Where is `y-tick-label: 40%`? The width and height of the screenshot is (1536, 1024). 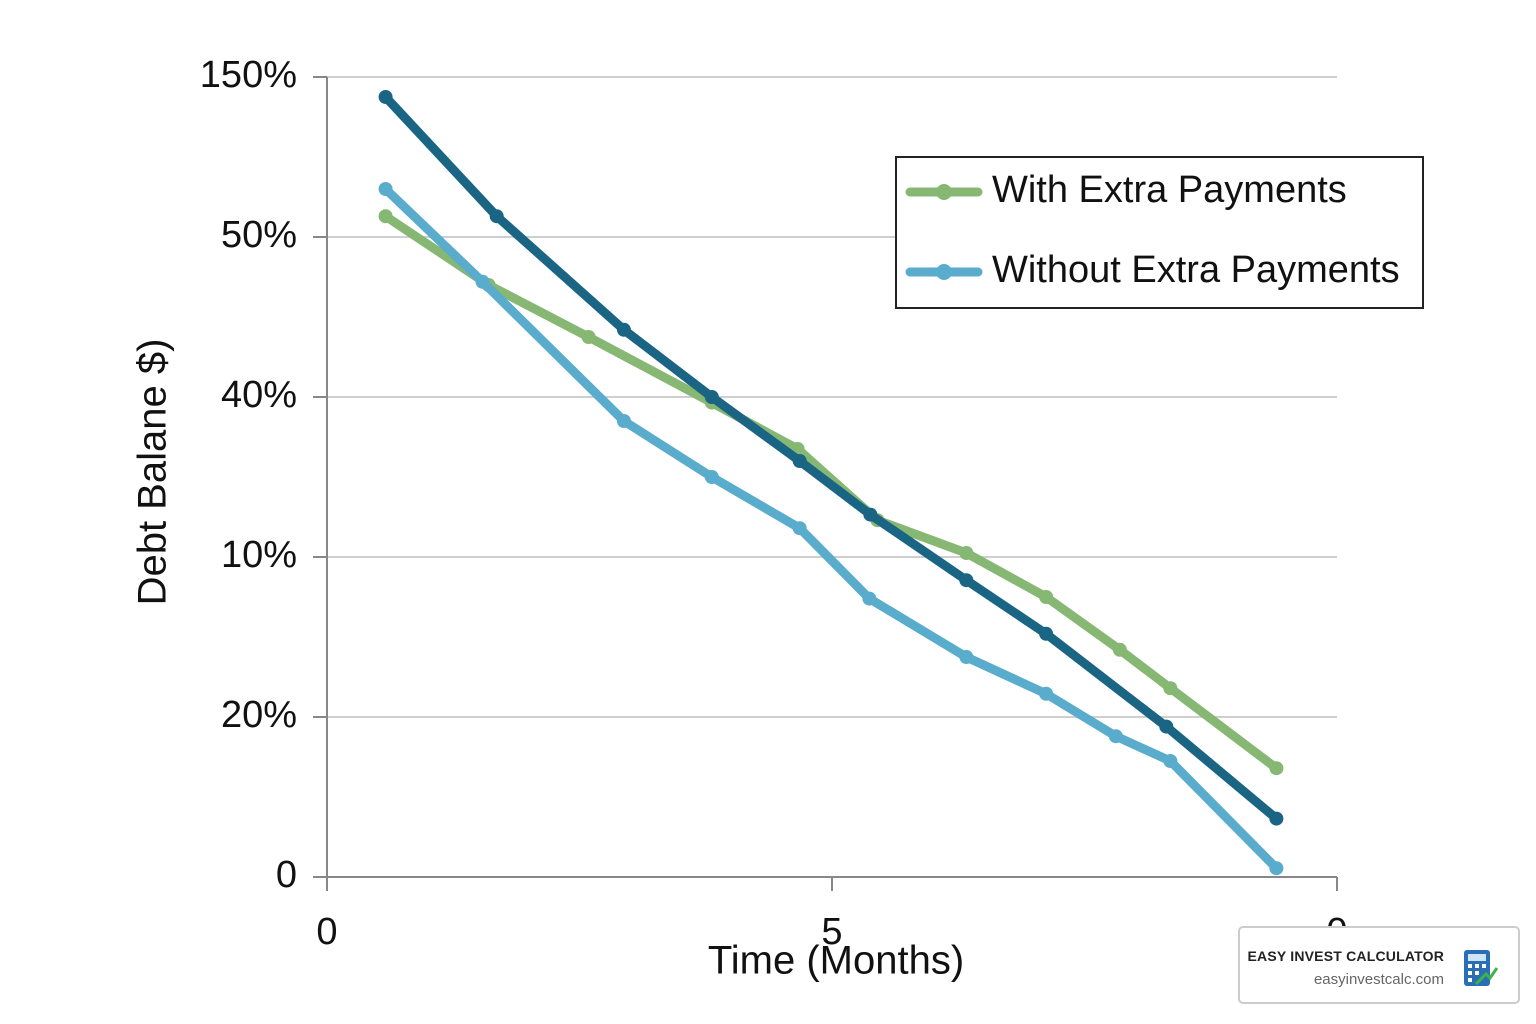 y-tick-label: 40% is located at coordinates (259, 395).